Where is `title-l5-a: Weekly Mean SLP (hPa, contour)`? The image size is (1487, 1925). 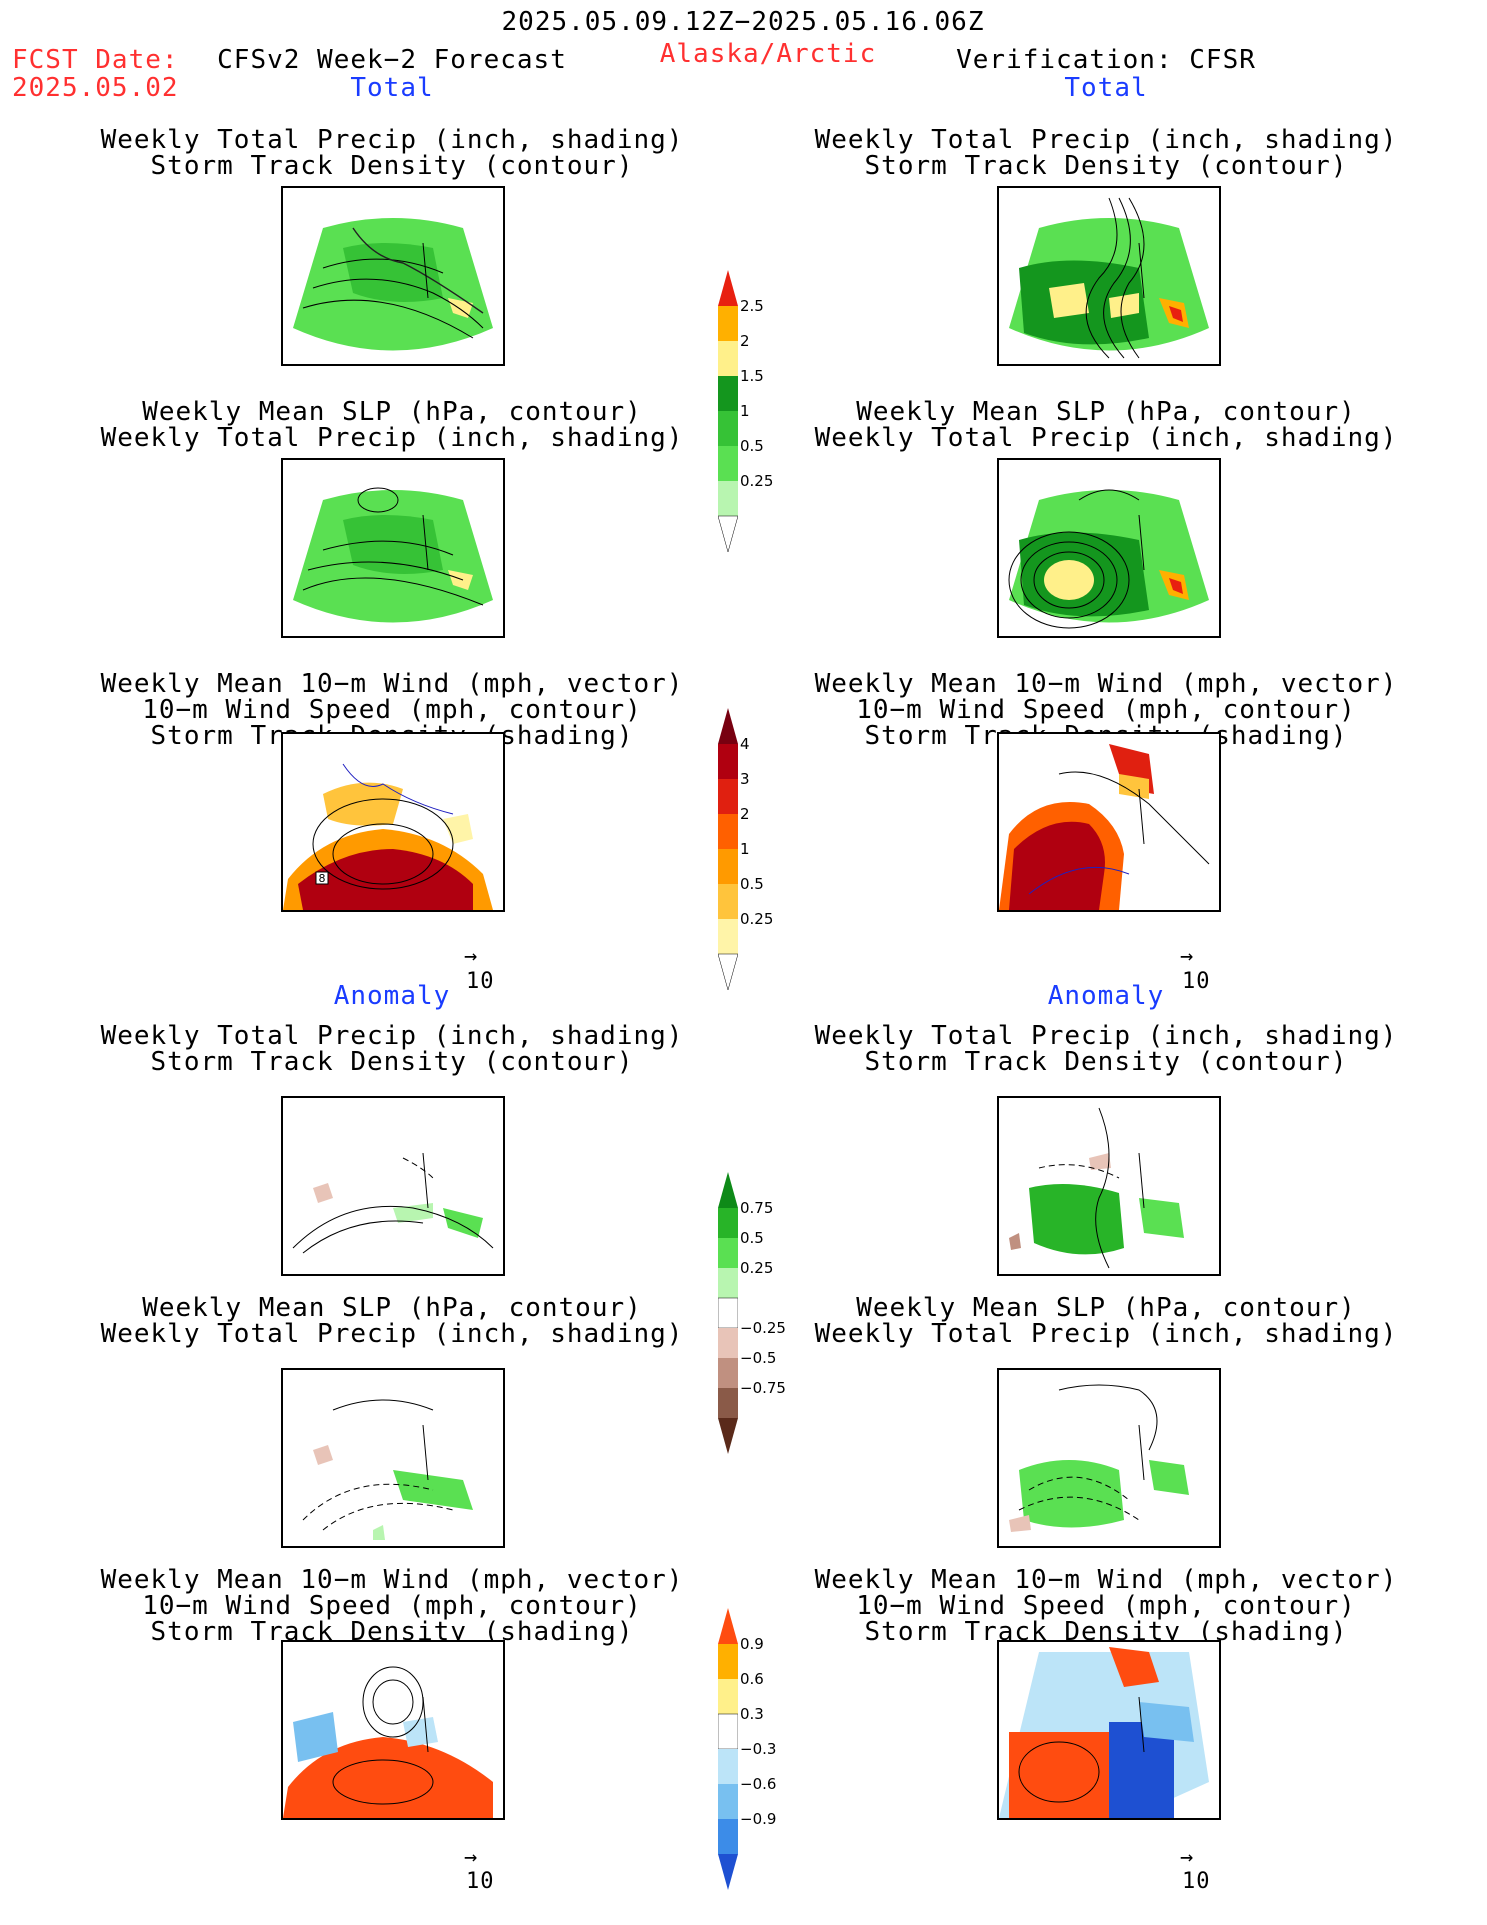
title-l5-a: Weekly Mean SLP (hPa, contour) is located at coordinates (392, 1308).